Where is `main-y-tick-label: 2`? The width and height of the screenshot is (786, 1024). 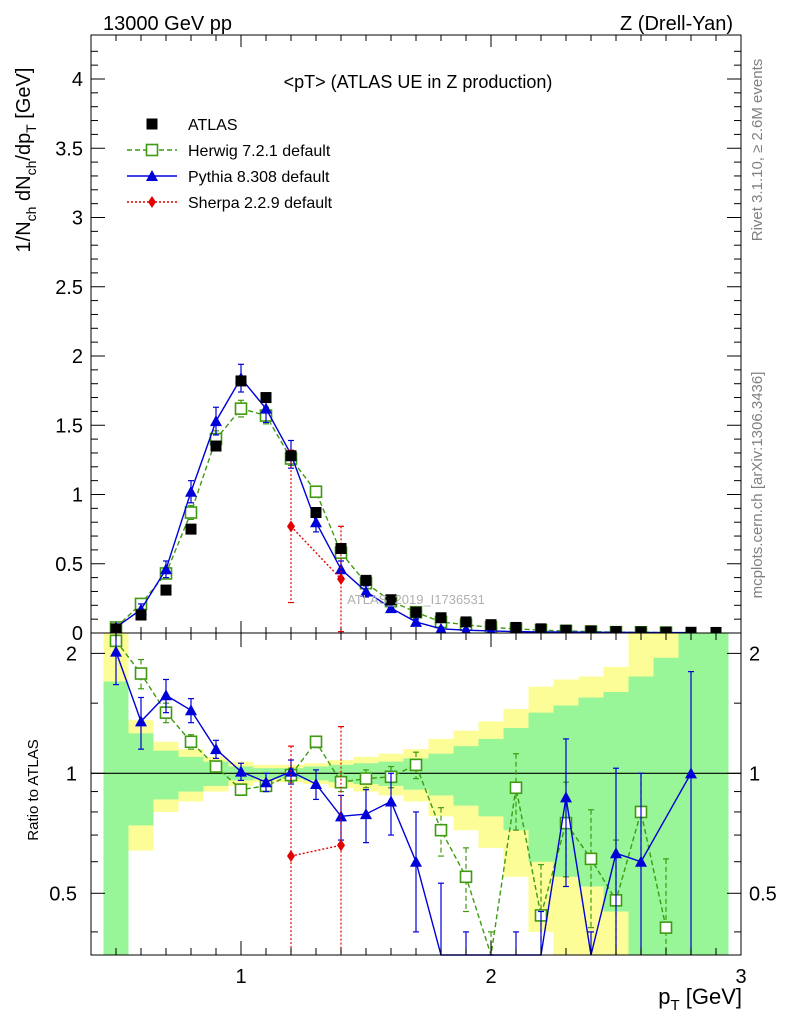 main-y-tick-label: 2 is located at coordinates (77, 357).